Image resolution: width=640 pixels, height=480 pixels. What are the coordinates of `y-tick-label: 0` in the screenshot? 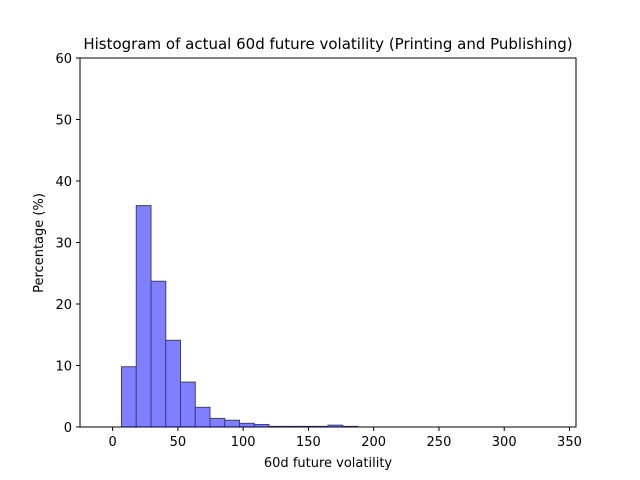 It's located at (68, 428).